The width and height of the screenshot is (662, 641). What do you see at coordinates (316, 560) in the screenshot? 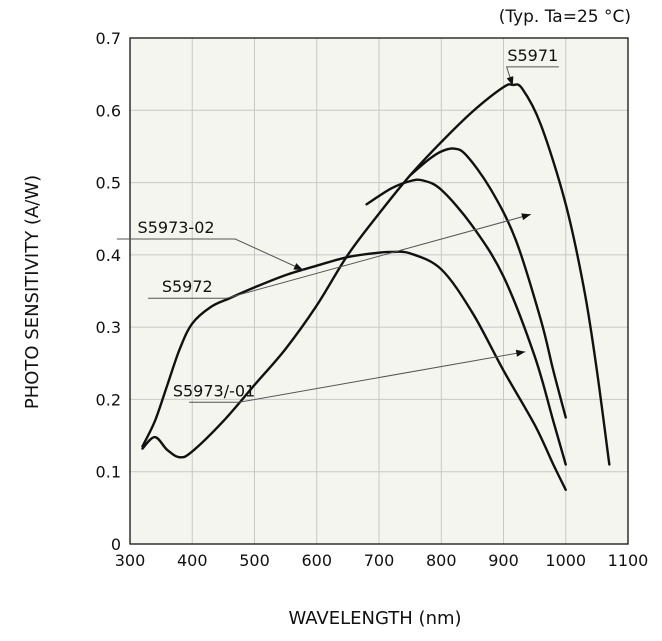
I see `x-tick-label: 600` at bounding box center [316, 560].